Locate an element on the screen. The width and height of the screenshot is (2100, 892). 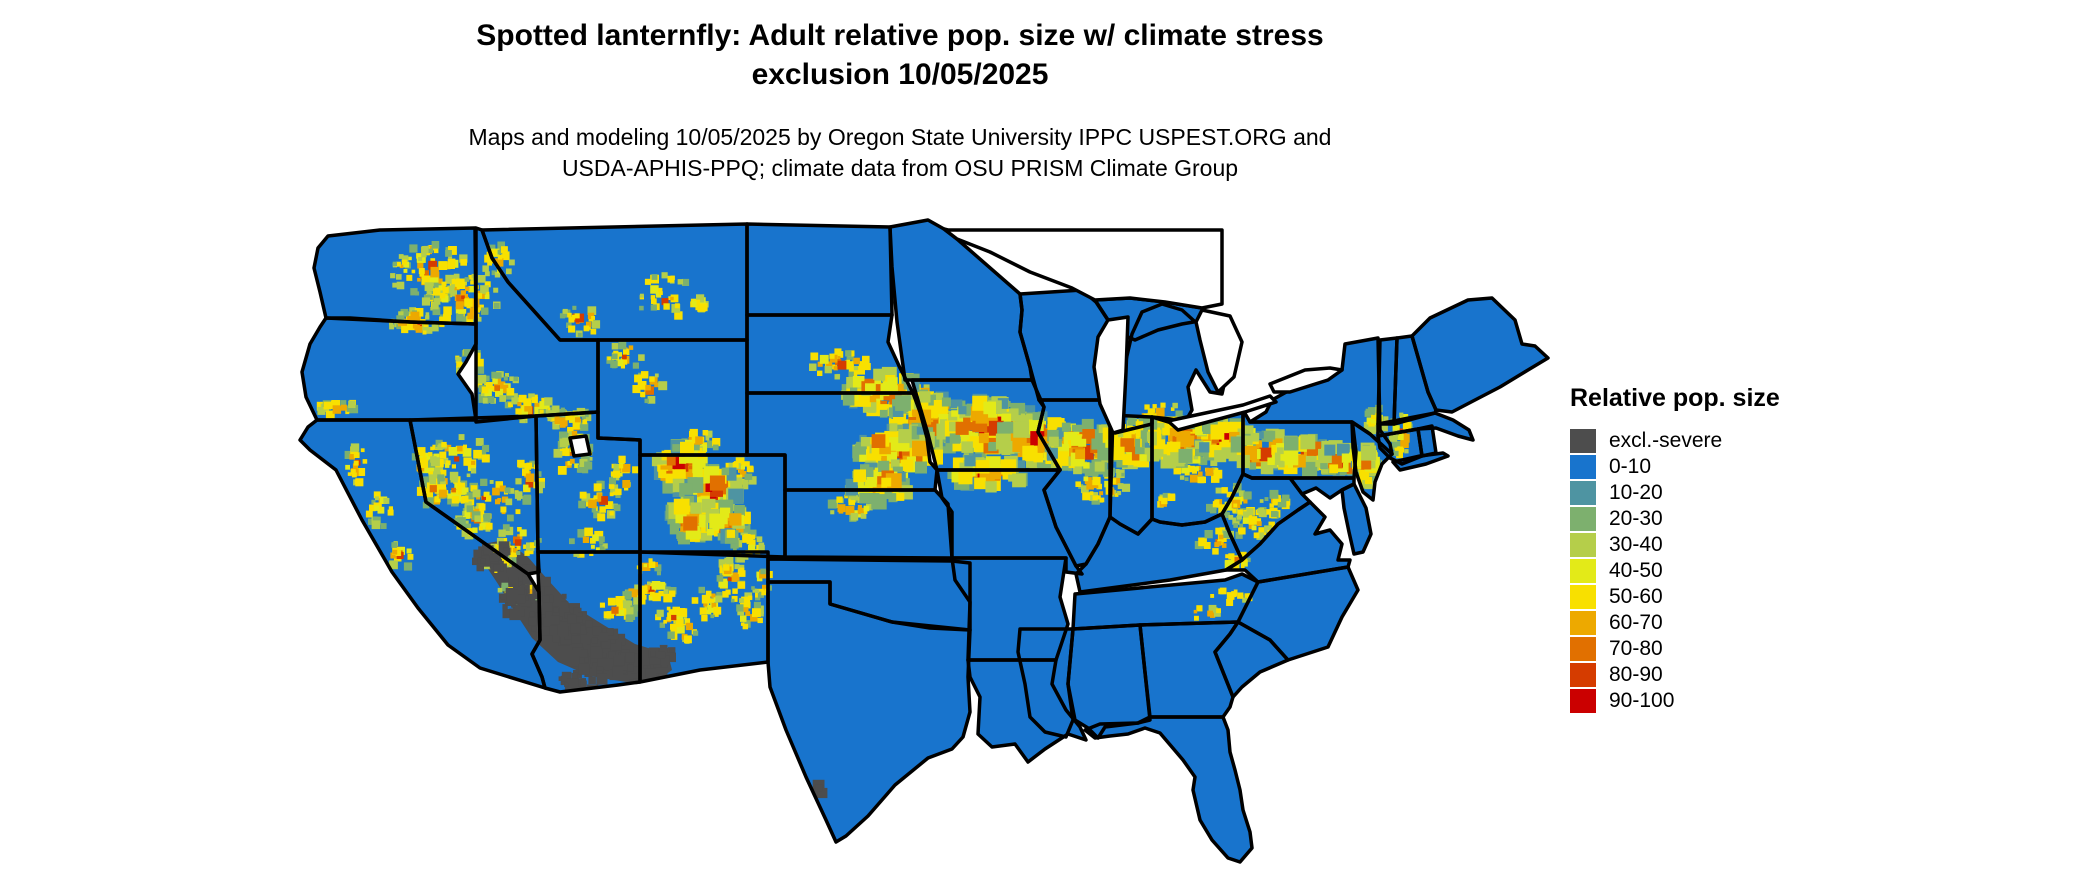
legend-item: 40-50 is located at coordinates (1720, 571).